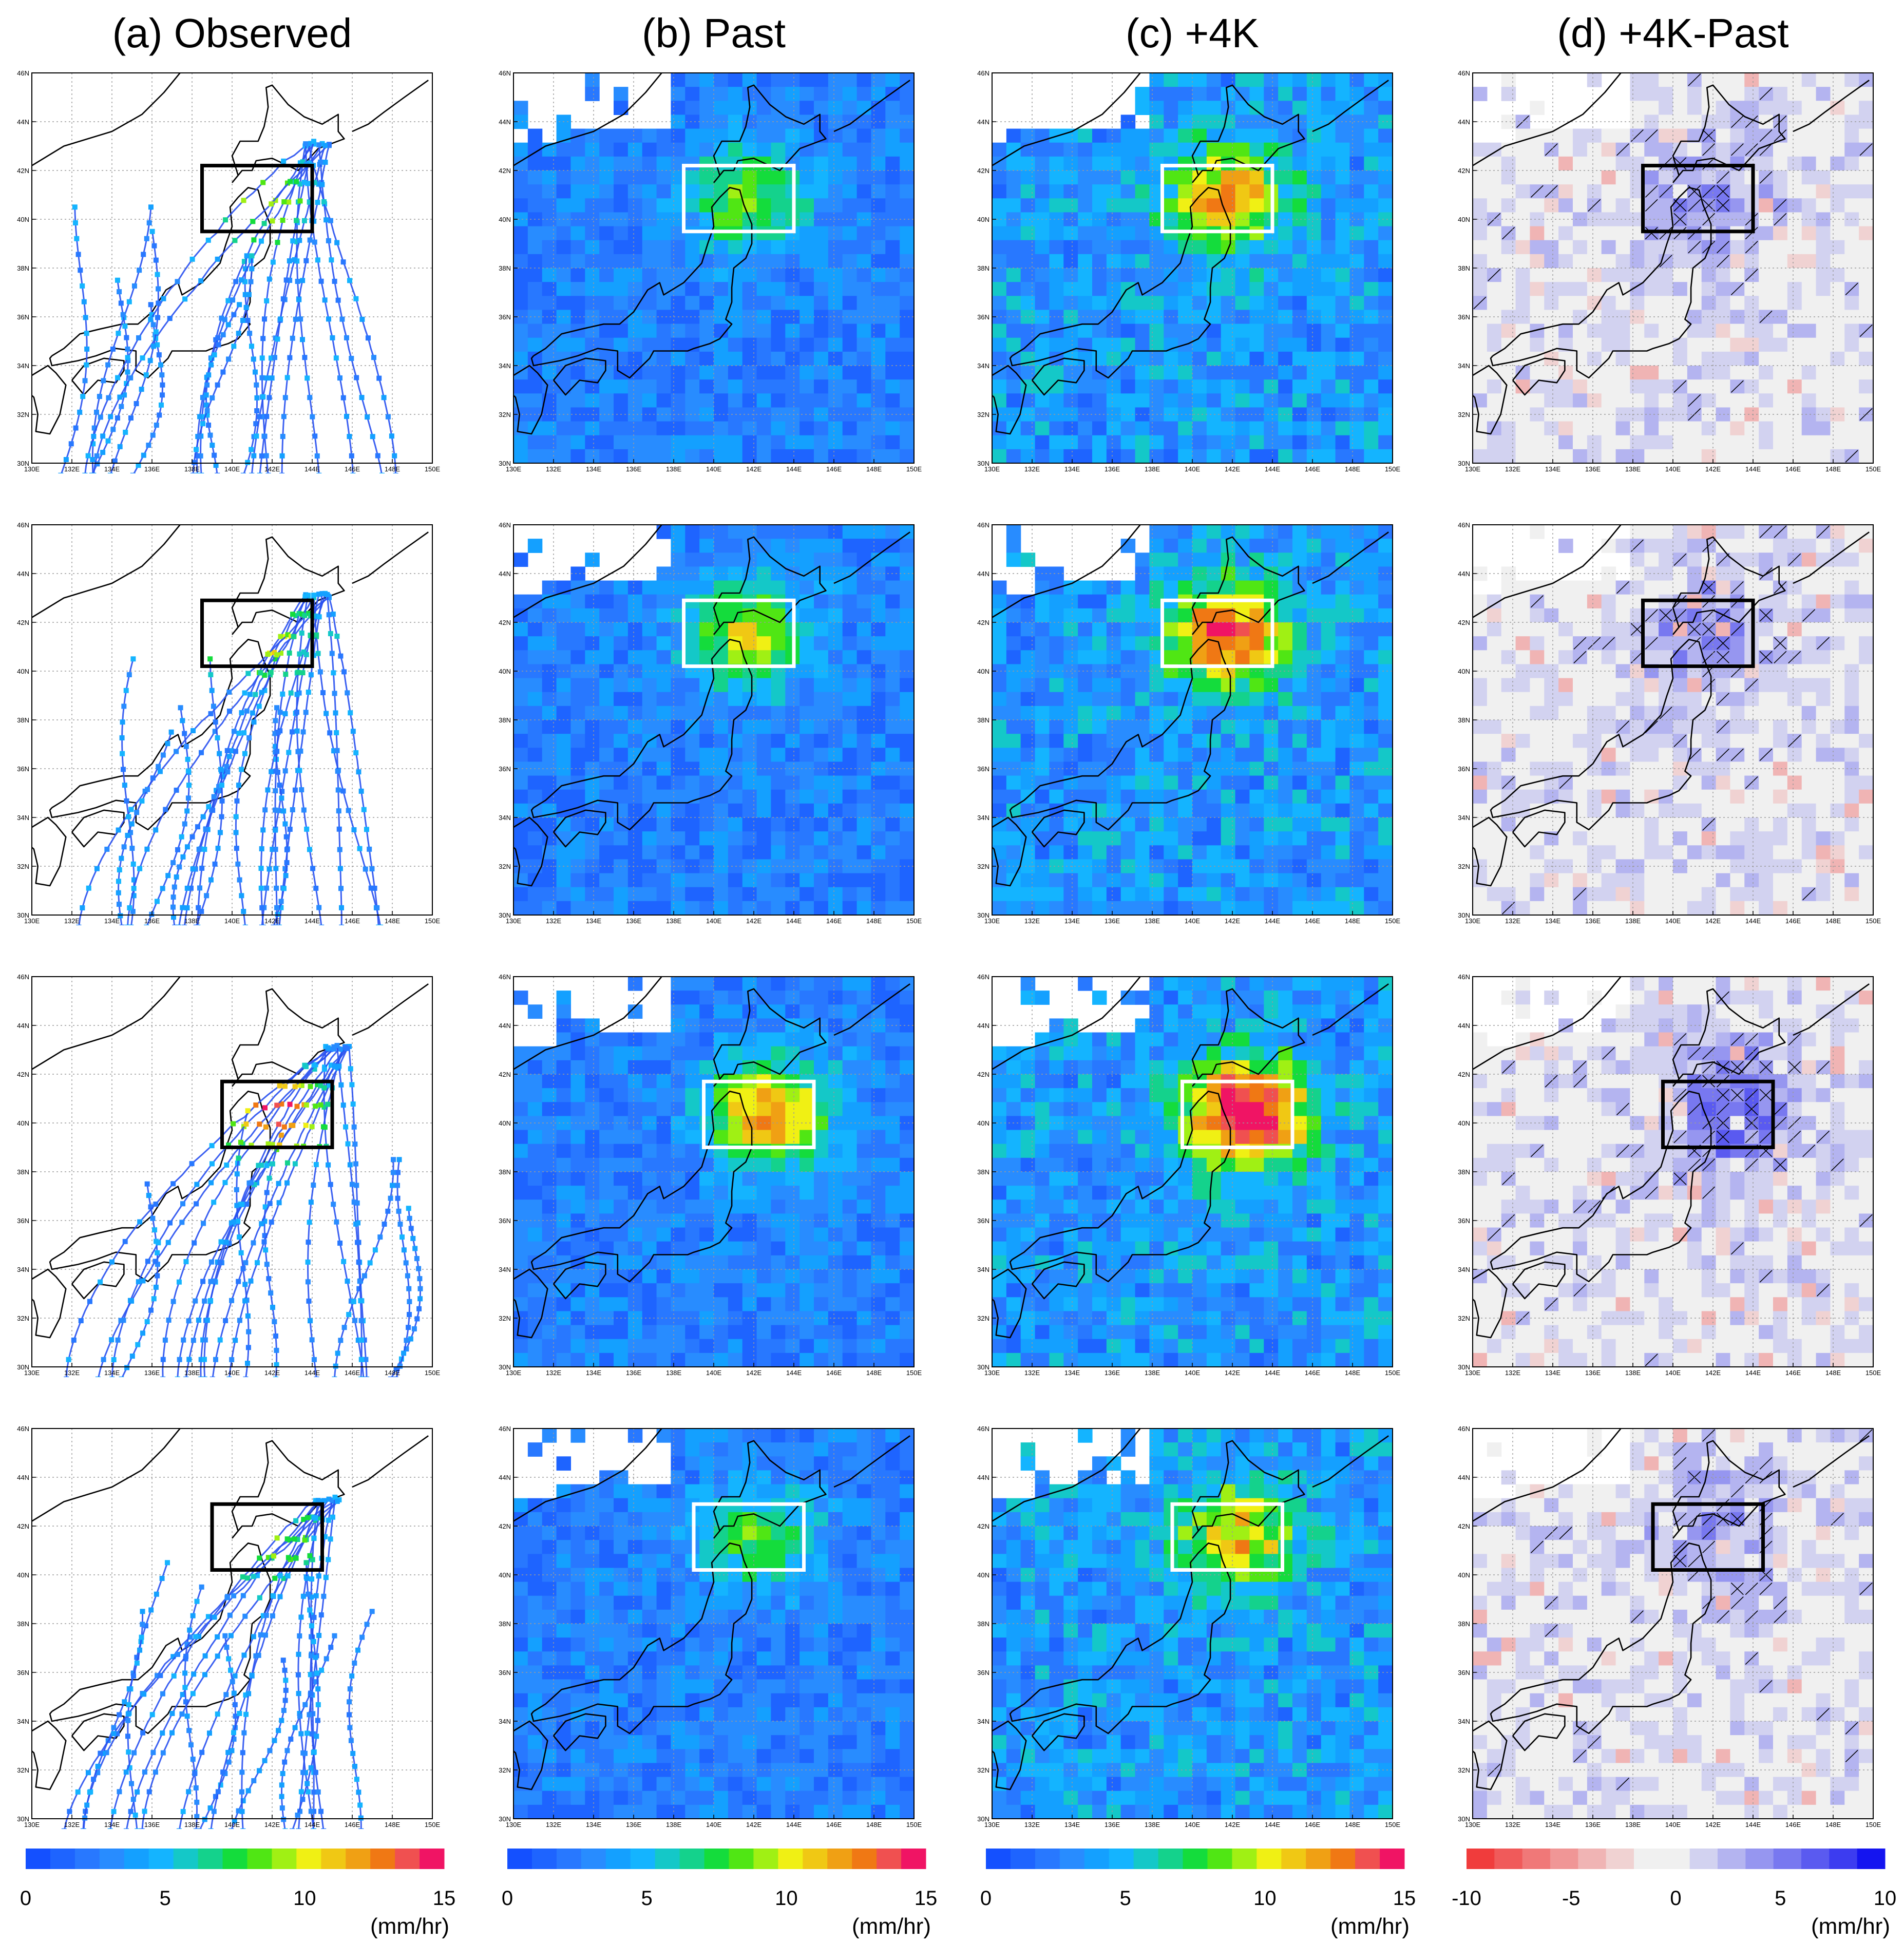  I want to click on lat-tick-label: 38N, so click(983, 268).